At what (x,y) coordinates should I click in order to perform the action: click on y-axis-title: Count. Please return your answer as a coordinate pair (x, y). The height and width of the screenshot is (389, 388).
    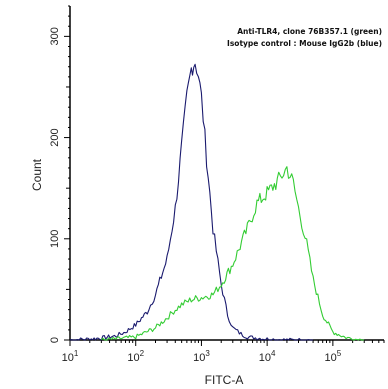
    Looking at the image, I should click on (37, 174).